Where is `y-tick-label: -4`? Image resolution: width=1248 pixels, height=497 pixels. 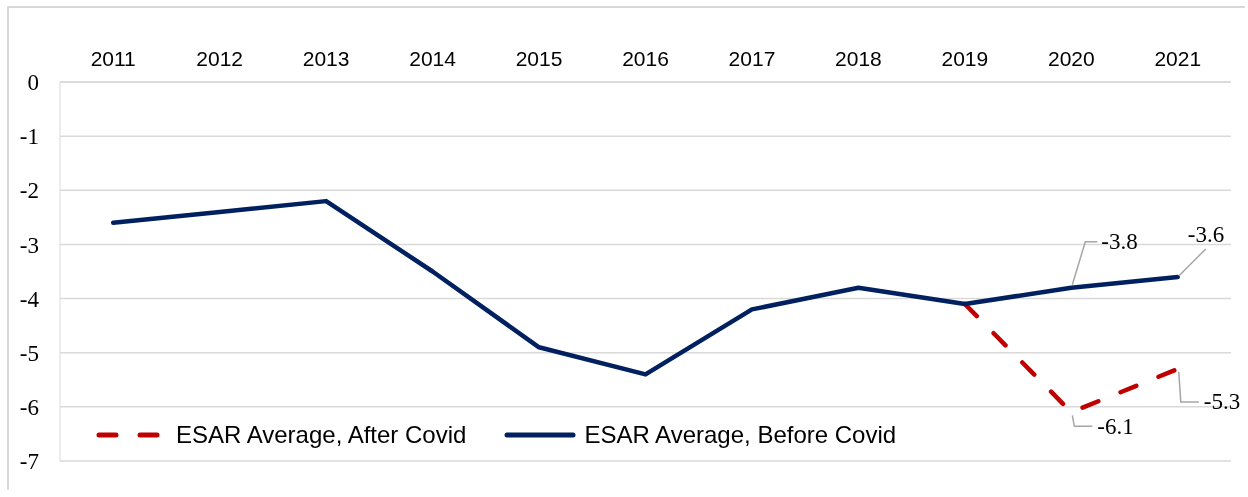
y-tick-label: -4 is located at coordinates (29, 299).